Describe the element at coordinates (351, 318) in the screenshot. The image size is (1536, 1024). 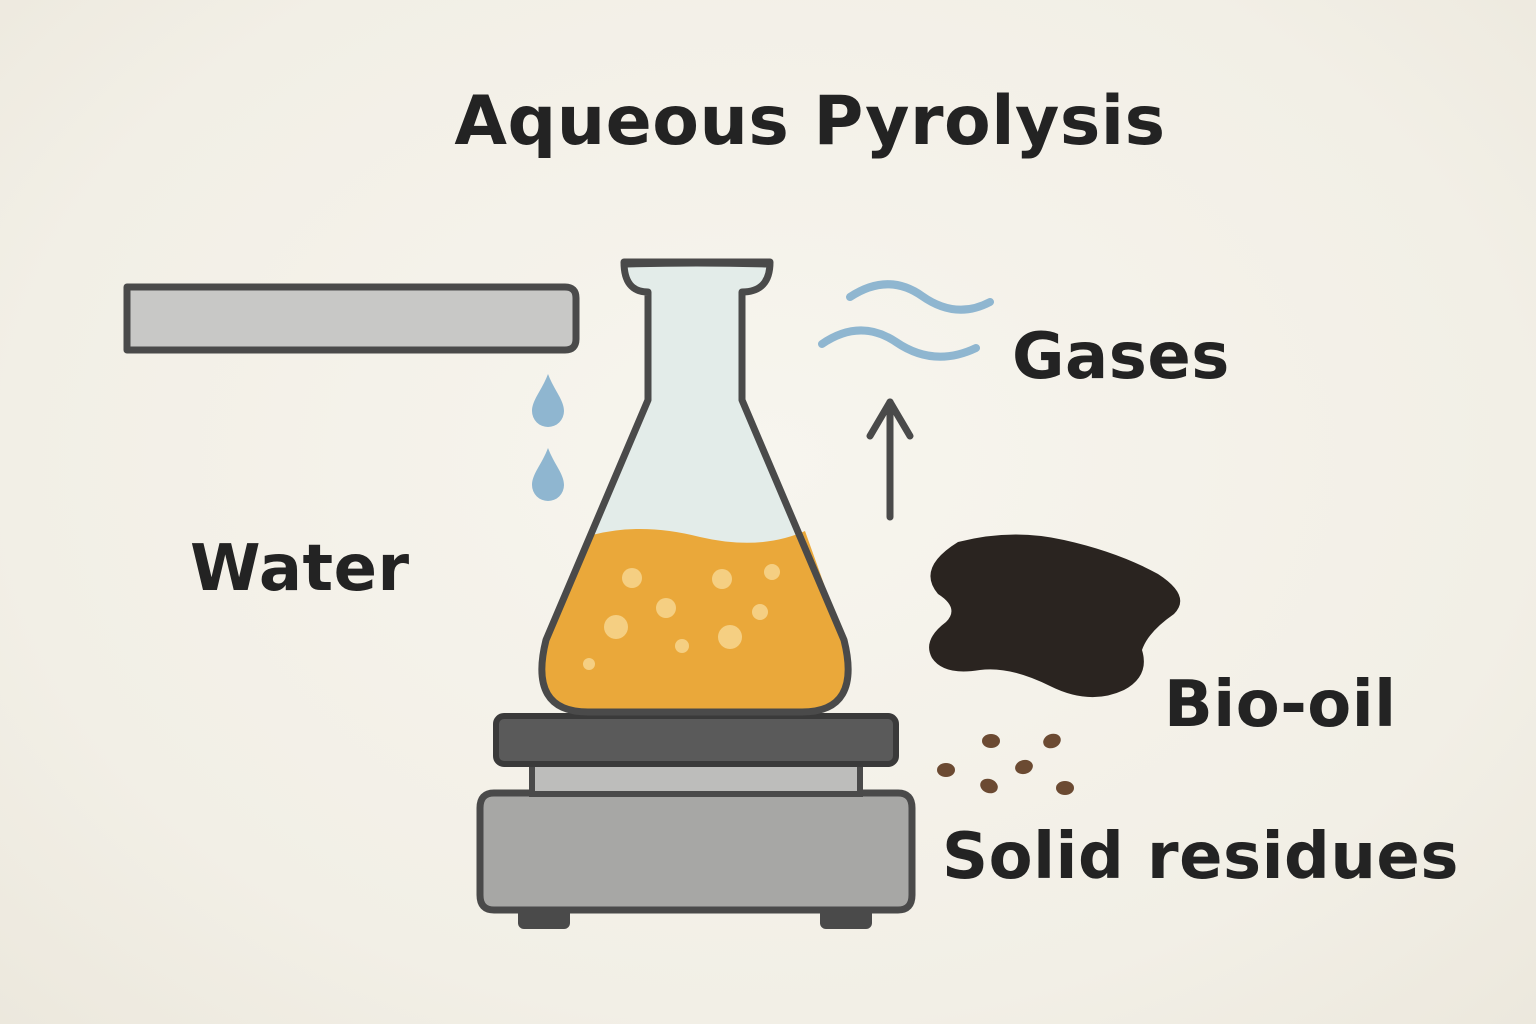
I see `water-pipe-icon` at that location.